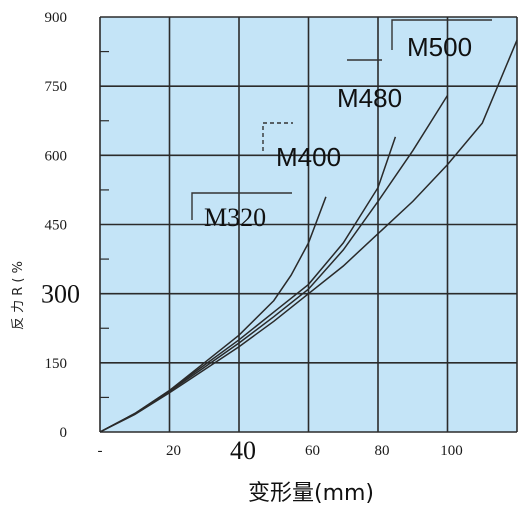  Describe the element at coordinates (60, 294) in the screenshot. I see `y-tick-label: 300` at that location.